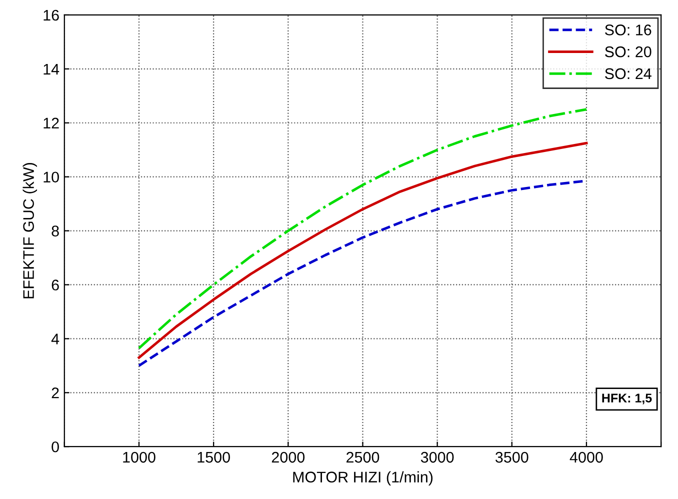 This screenshot has width=678, height=499. I want to click on x-tick-label: 3500, so click(511, 457).